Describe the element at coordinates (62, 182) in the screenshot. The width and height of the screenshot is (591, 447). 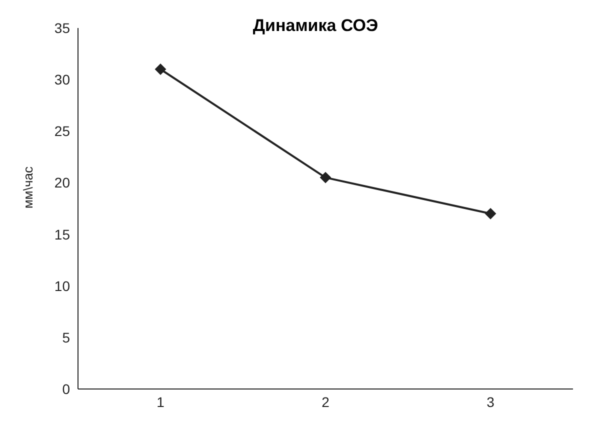
I see `y-tick-label: 20` at that location.